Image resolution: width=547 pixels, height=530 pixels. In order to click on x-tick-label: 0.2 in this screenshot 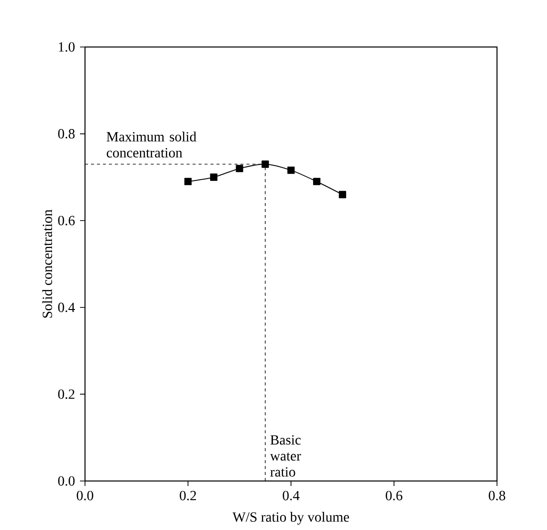, I will do `click(188, 495)`.